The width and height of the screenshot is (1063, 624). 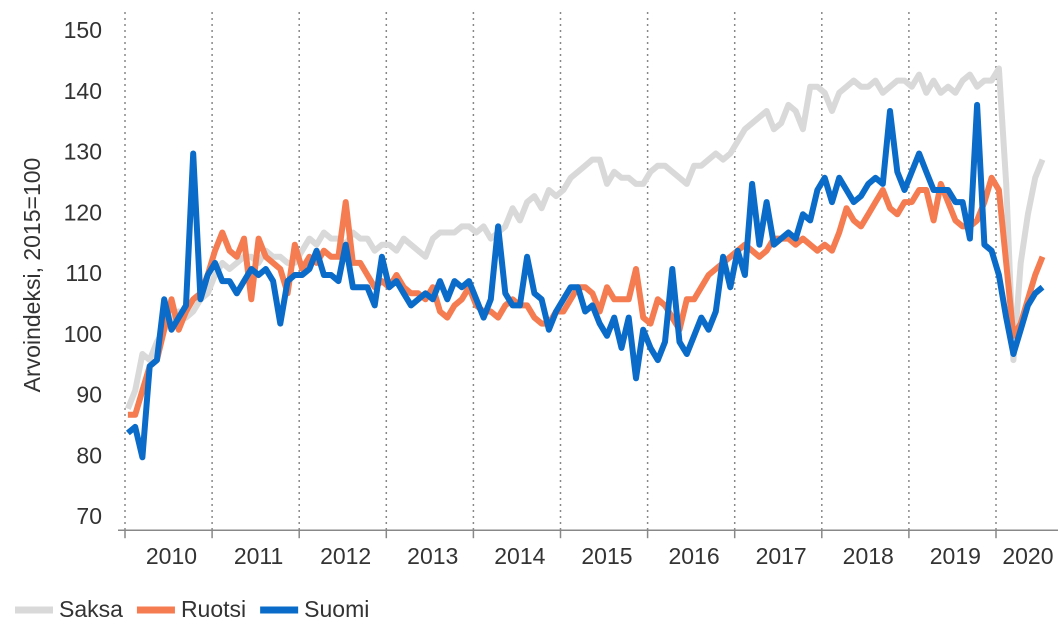 What do you see at coordinates (32, 275) in the screenshot?
I see `y-axis-label: Arvoindeksi, 2015=100` at bounding box center [32, 275].